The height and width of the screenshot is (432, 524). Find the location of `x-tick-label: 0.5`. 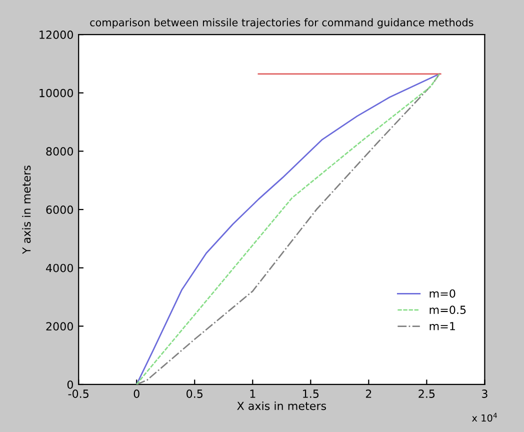

x-tick-label: 0.5 is located at coordinates (194, 394).